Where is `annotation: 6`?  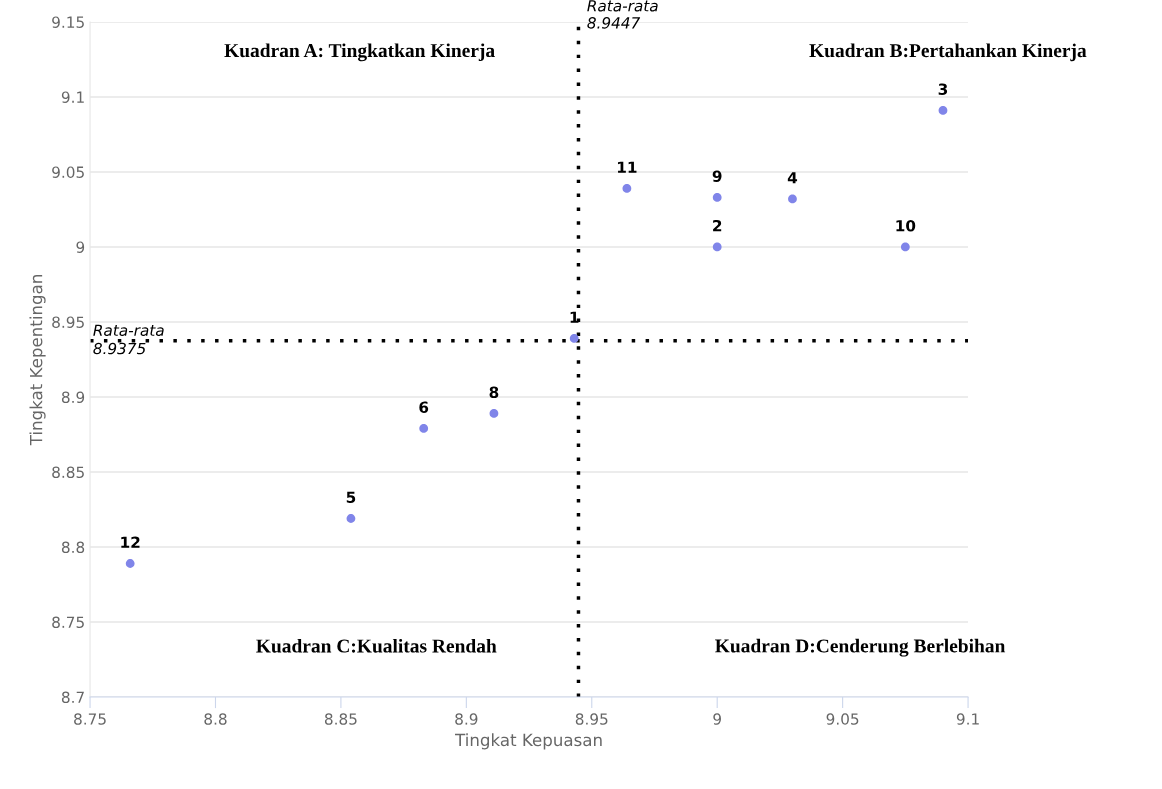
annotation: 6 is located at coordinates (424, 407).